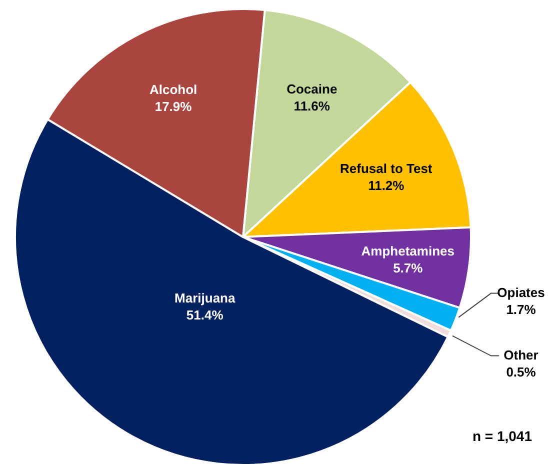 This screenshot has height=466, width=554. I want to click on slice-label: Opiates, so click(521, 292).